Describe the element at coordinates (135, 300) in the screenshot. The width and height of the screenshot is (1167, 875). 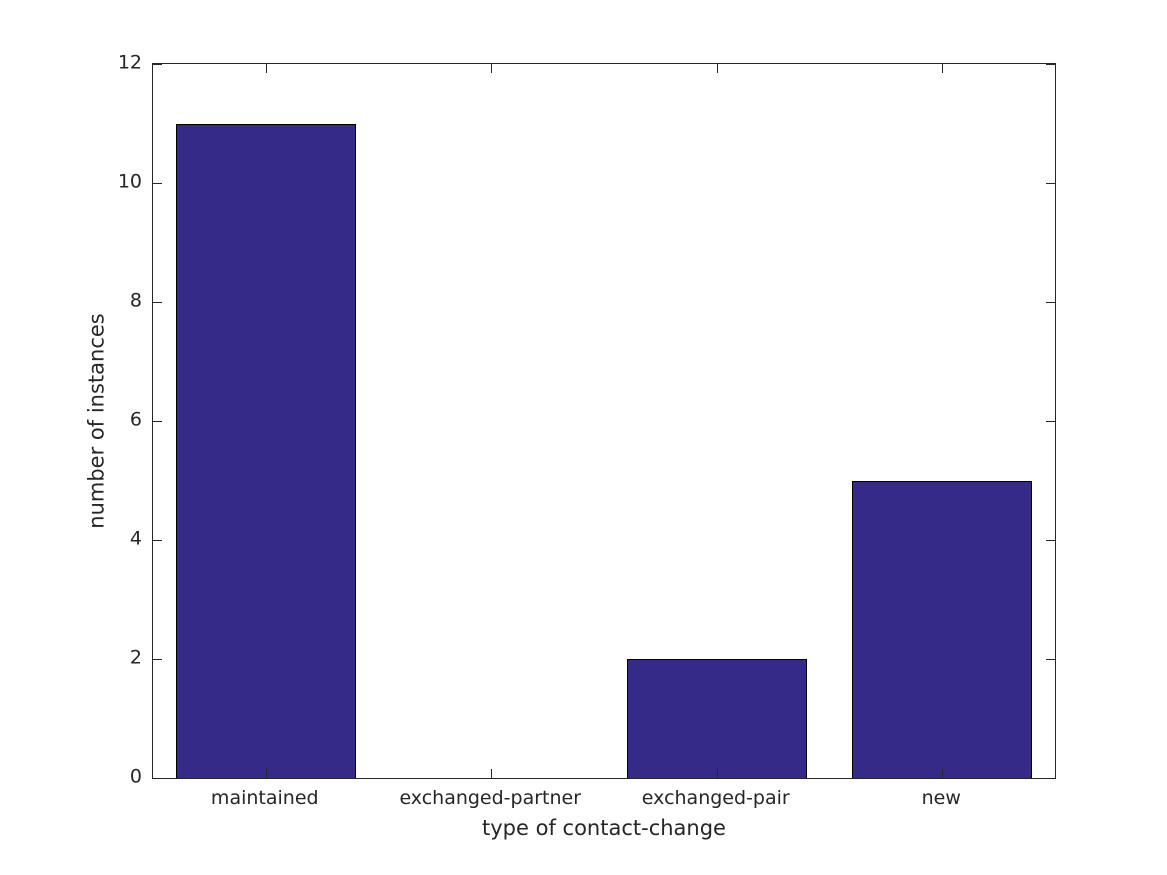
I see `y-tick-label: 8` at that location.